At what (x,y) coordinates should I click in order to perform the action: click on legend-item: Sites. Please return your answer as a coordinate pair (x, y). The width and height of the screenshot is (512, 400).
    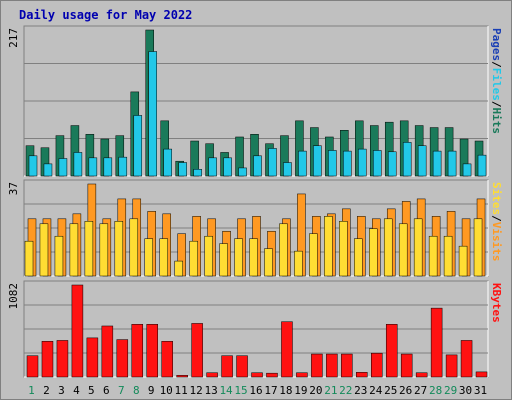
    Looking at the image, I should click on (496, 198).